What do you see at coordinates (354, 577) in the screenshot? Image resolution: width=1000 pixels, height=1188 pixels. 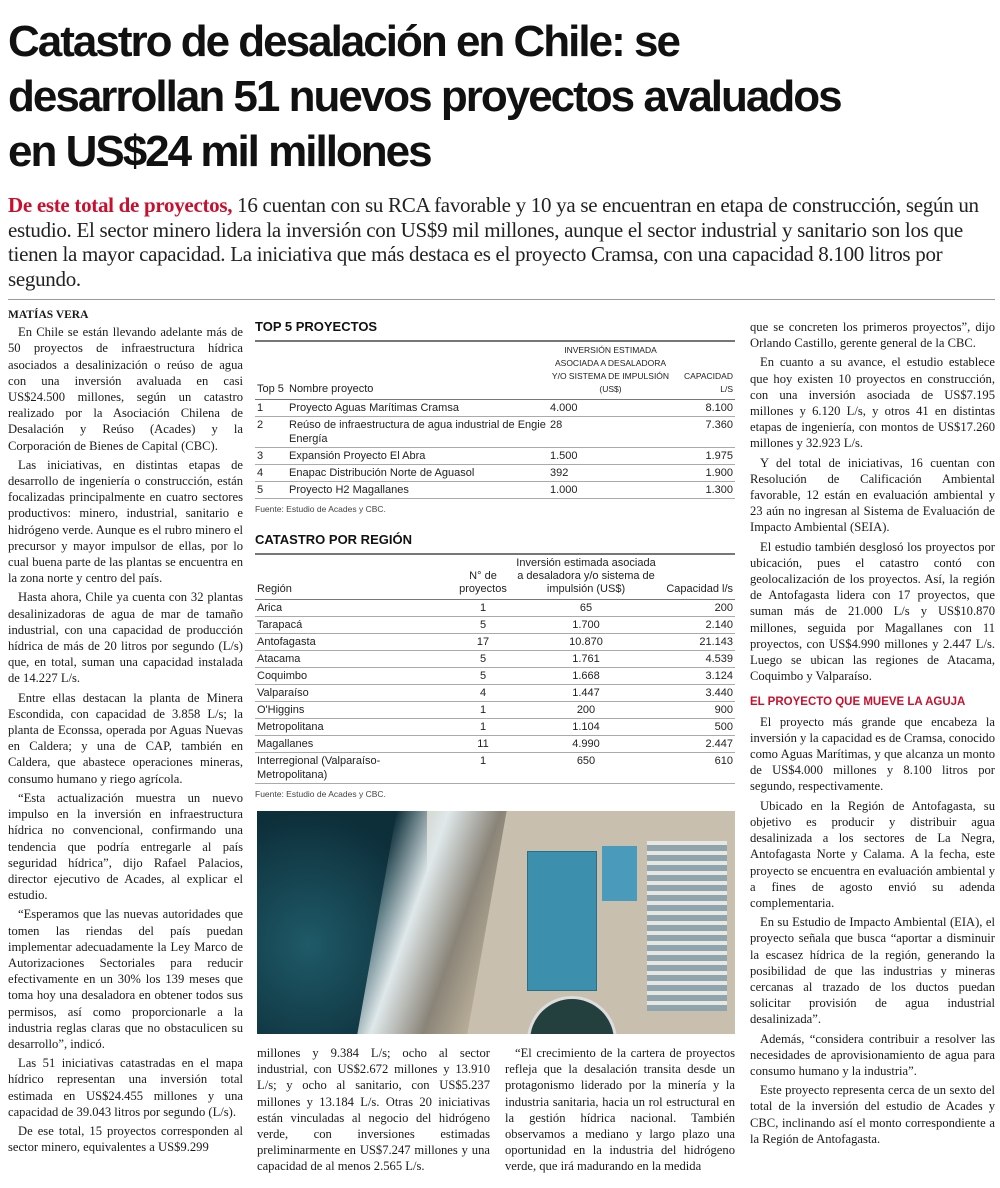 I see `column-header: Región` at bounding box center [354, 577].